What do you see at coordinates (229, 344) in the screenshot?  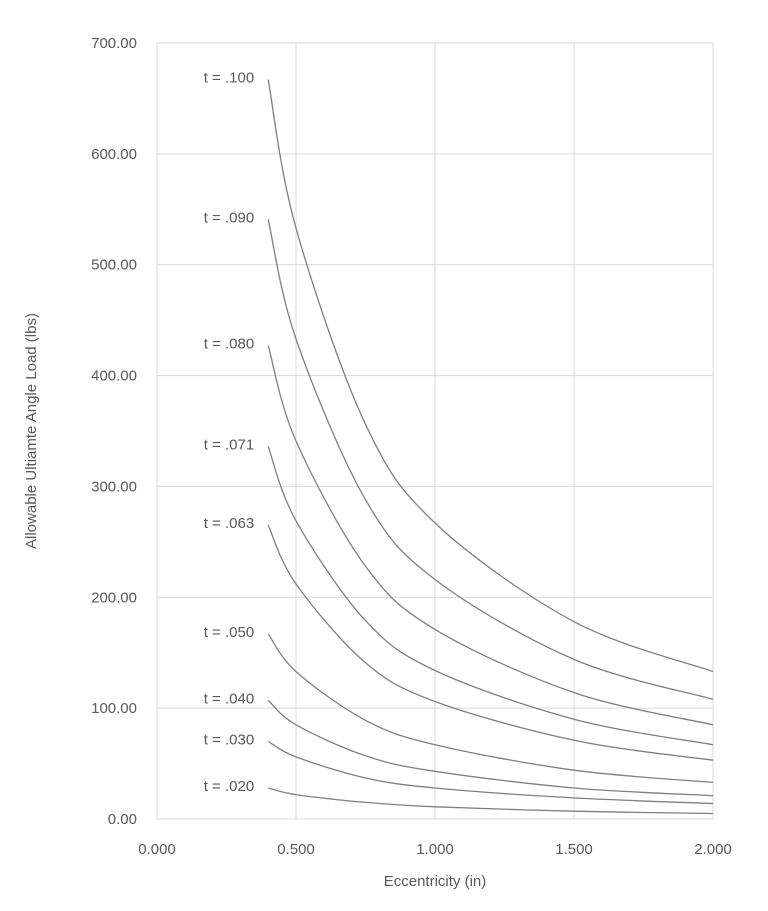 I see `series-label: t = .080` at bounding box center [229, 344].